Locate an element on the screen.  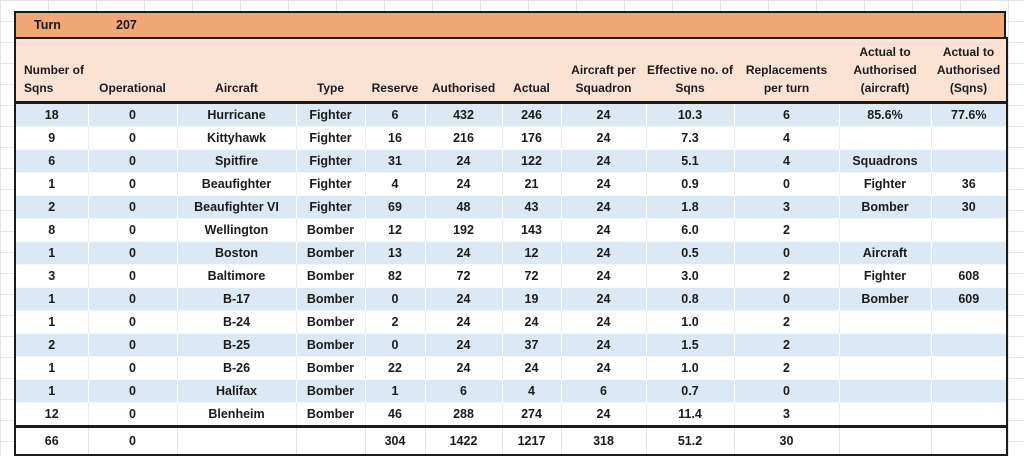
data-cell: B-26 is located at coordinates (237, 368).